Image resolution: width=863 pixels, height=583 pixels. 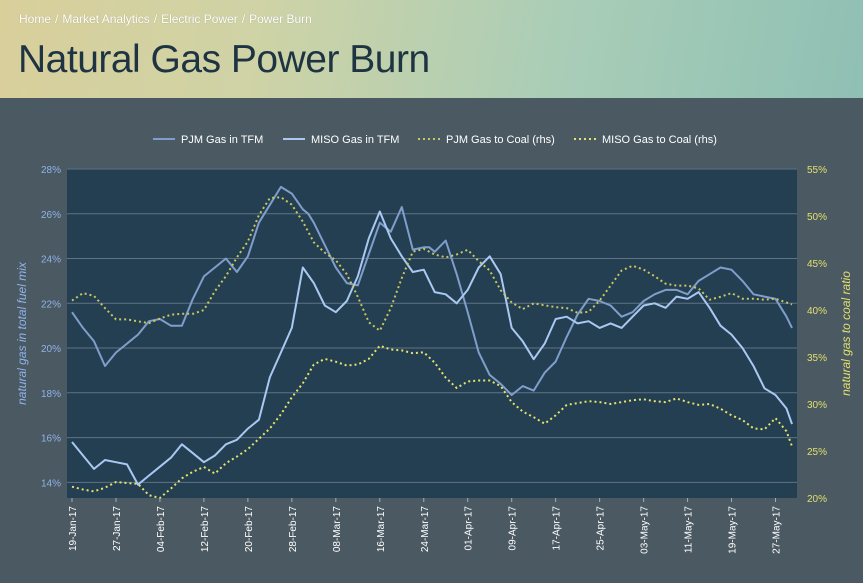 I want to click on legend-item-2: PJM Gas to Coal (rhs), so click(x=486, y=140).